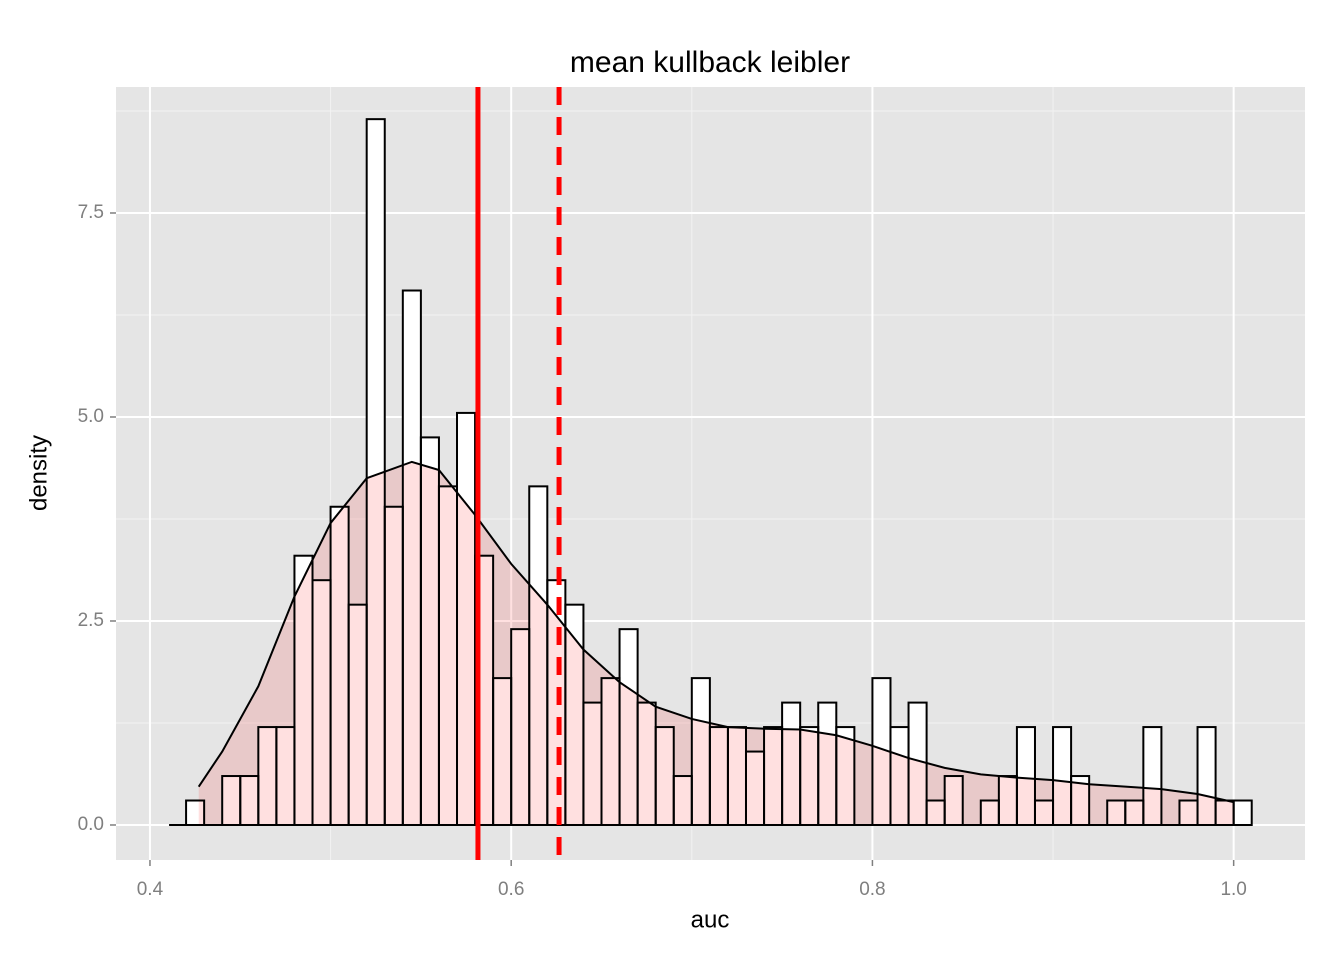 This screenshot has width=1344, height=960. What do you see at coordinates (511, 889) in the screenshot?
I see `x-tick-label: 0.6` at bounding box center [511, 889].